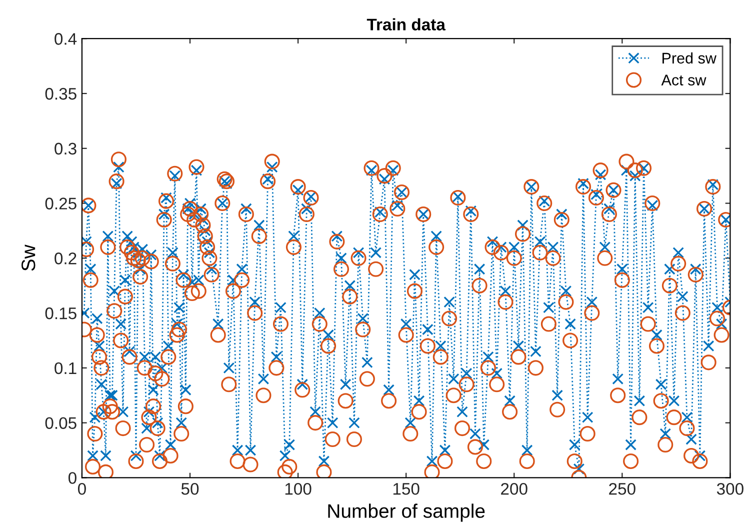 This screenshot has height=529, width=752. What do you see at coordinates (406, 24) in the screenshot?
I see `chart-title: Train data` at bounding box center [406, 24].